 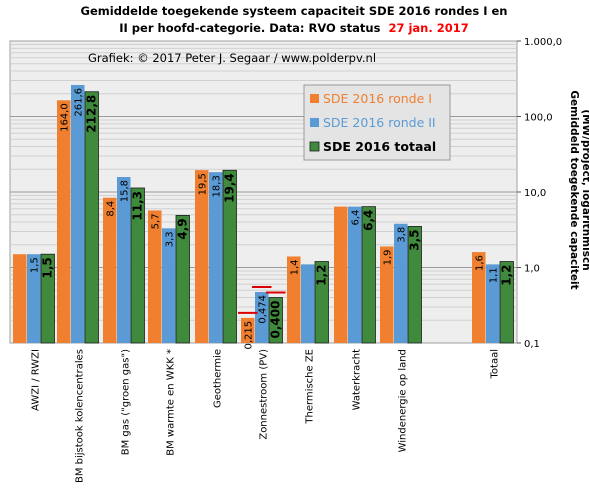 I want to click on data-label: 1,9, so click(x=388, y=257).